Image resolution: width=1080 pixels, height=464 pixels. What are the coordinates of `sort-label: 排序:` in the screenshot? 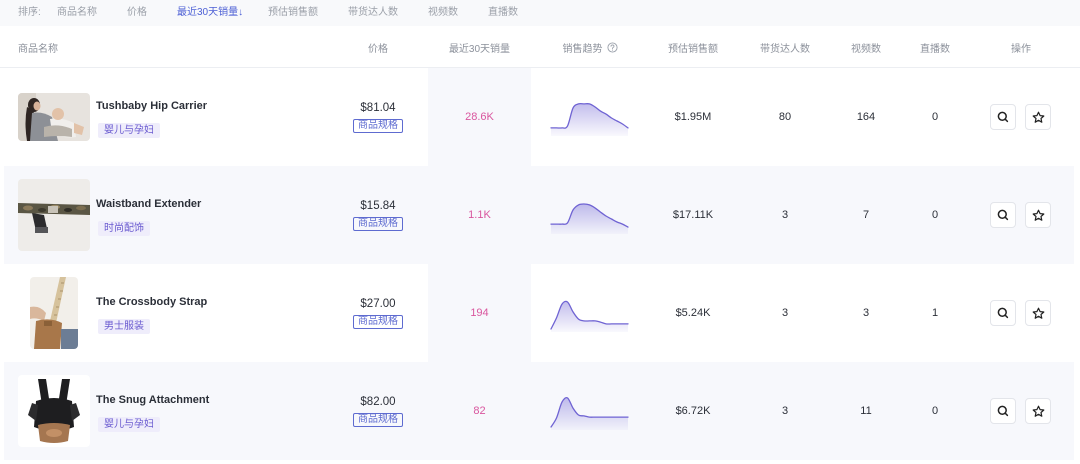 It's located at (29, 12).